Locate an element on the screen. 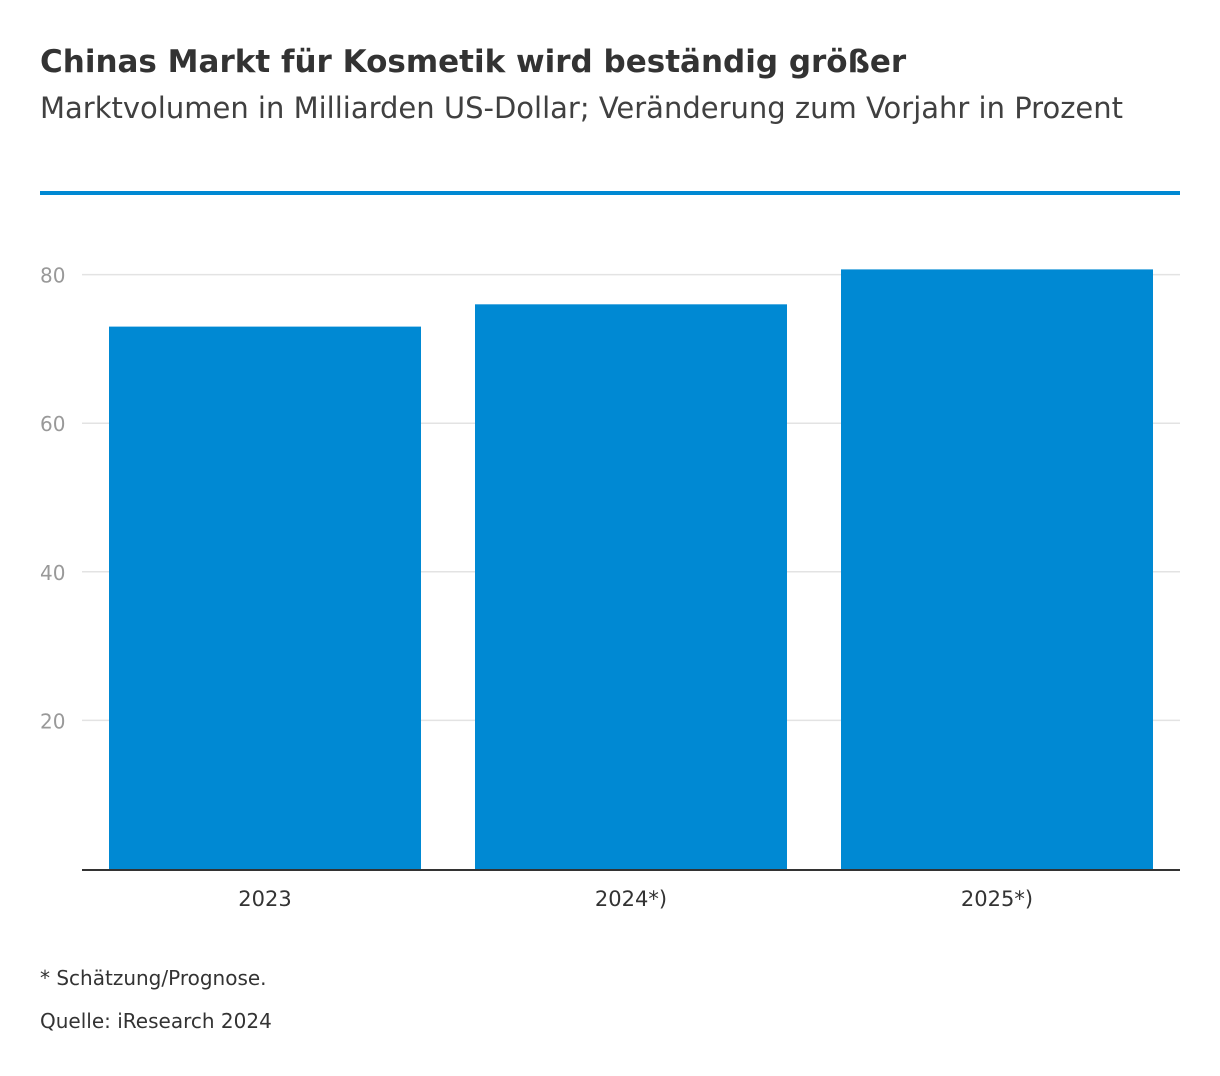 This screenshot has height=1076, width=1220. source-note: Quelle: iResearch 2024 is located at coordinates (156, 1021).